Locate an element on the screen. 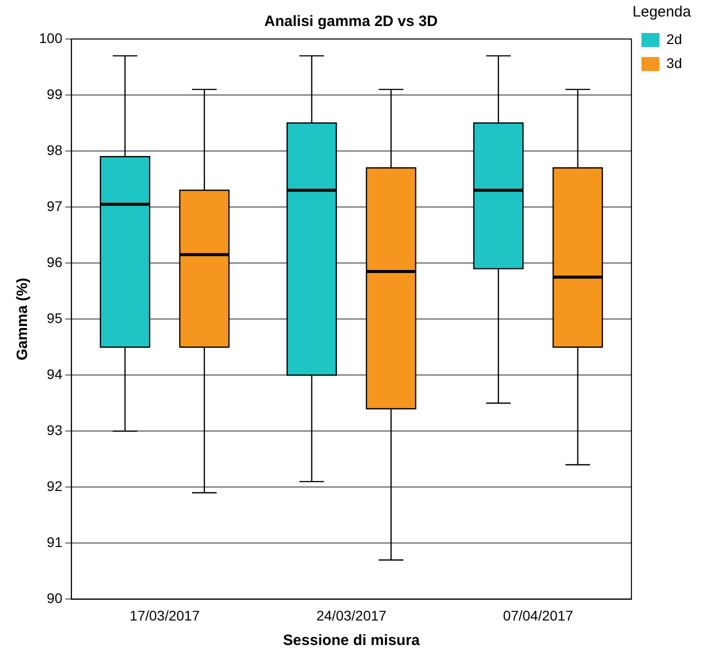 The image size is (702, 659). legend-label: 2d is located at coordinates (674, 38).